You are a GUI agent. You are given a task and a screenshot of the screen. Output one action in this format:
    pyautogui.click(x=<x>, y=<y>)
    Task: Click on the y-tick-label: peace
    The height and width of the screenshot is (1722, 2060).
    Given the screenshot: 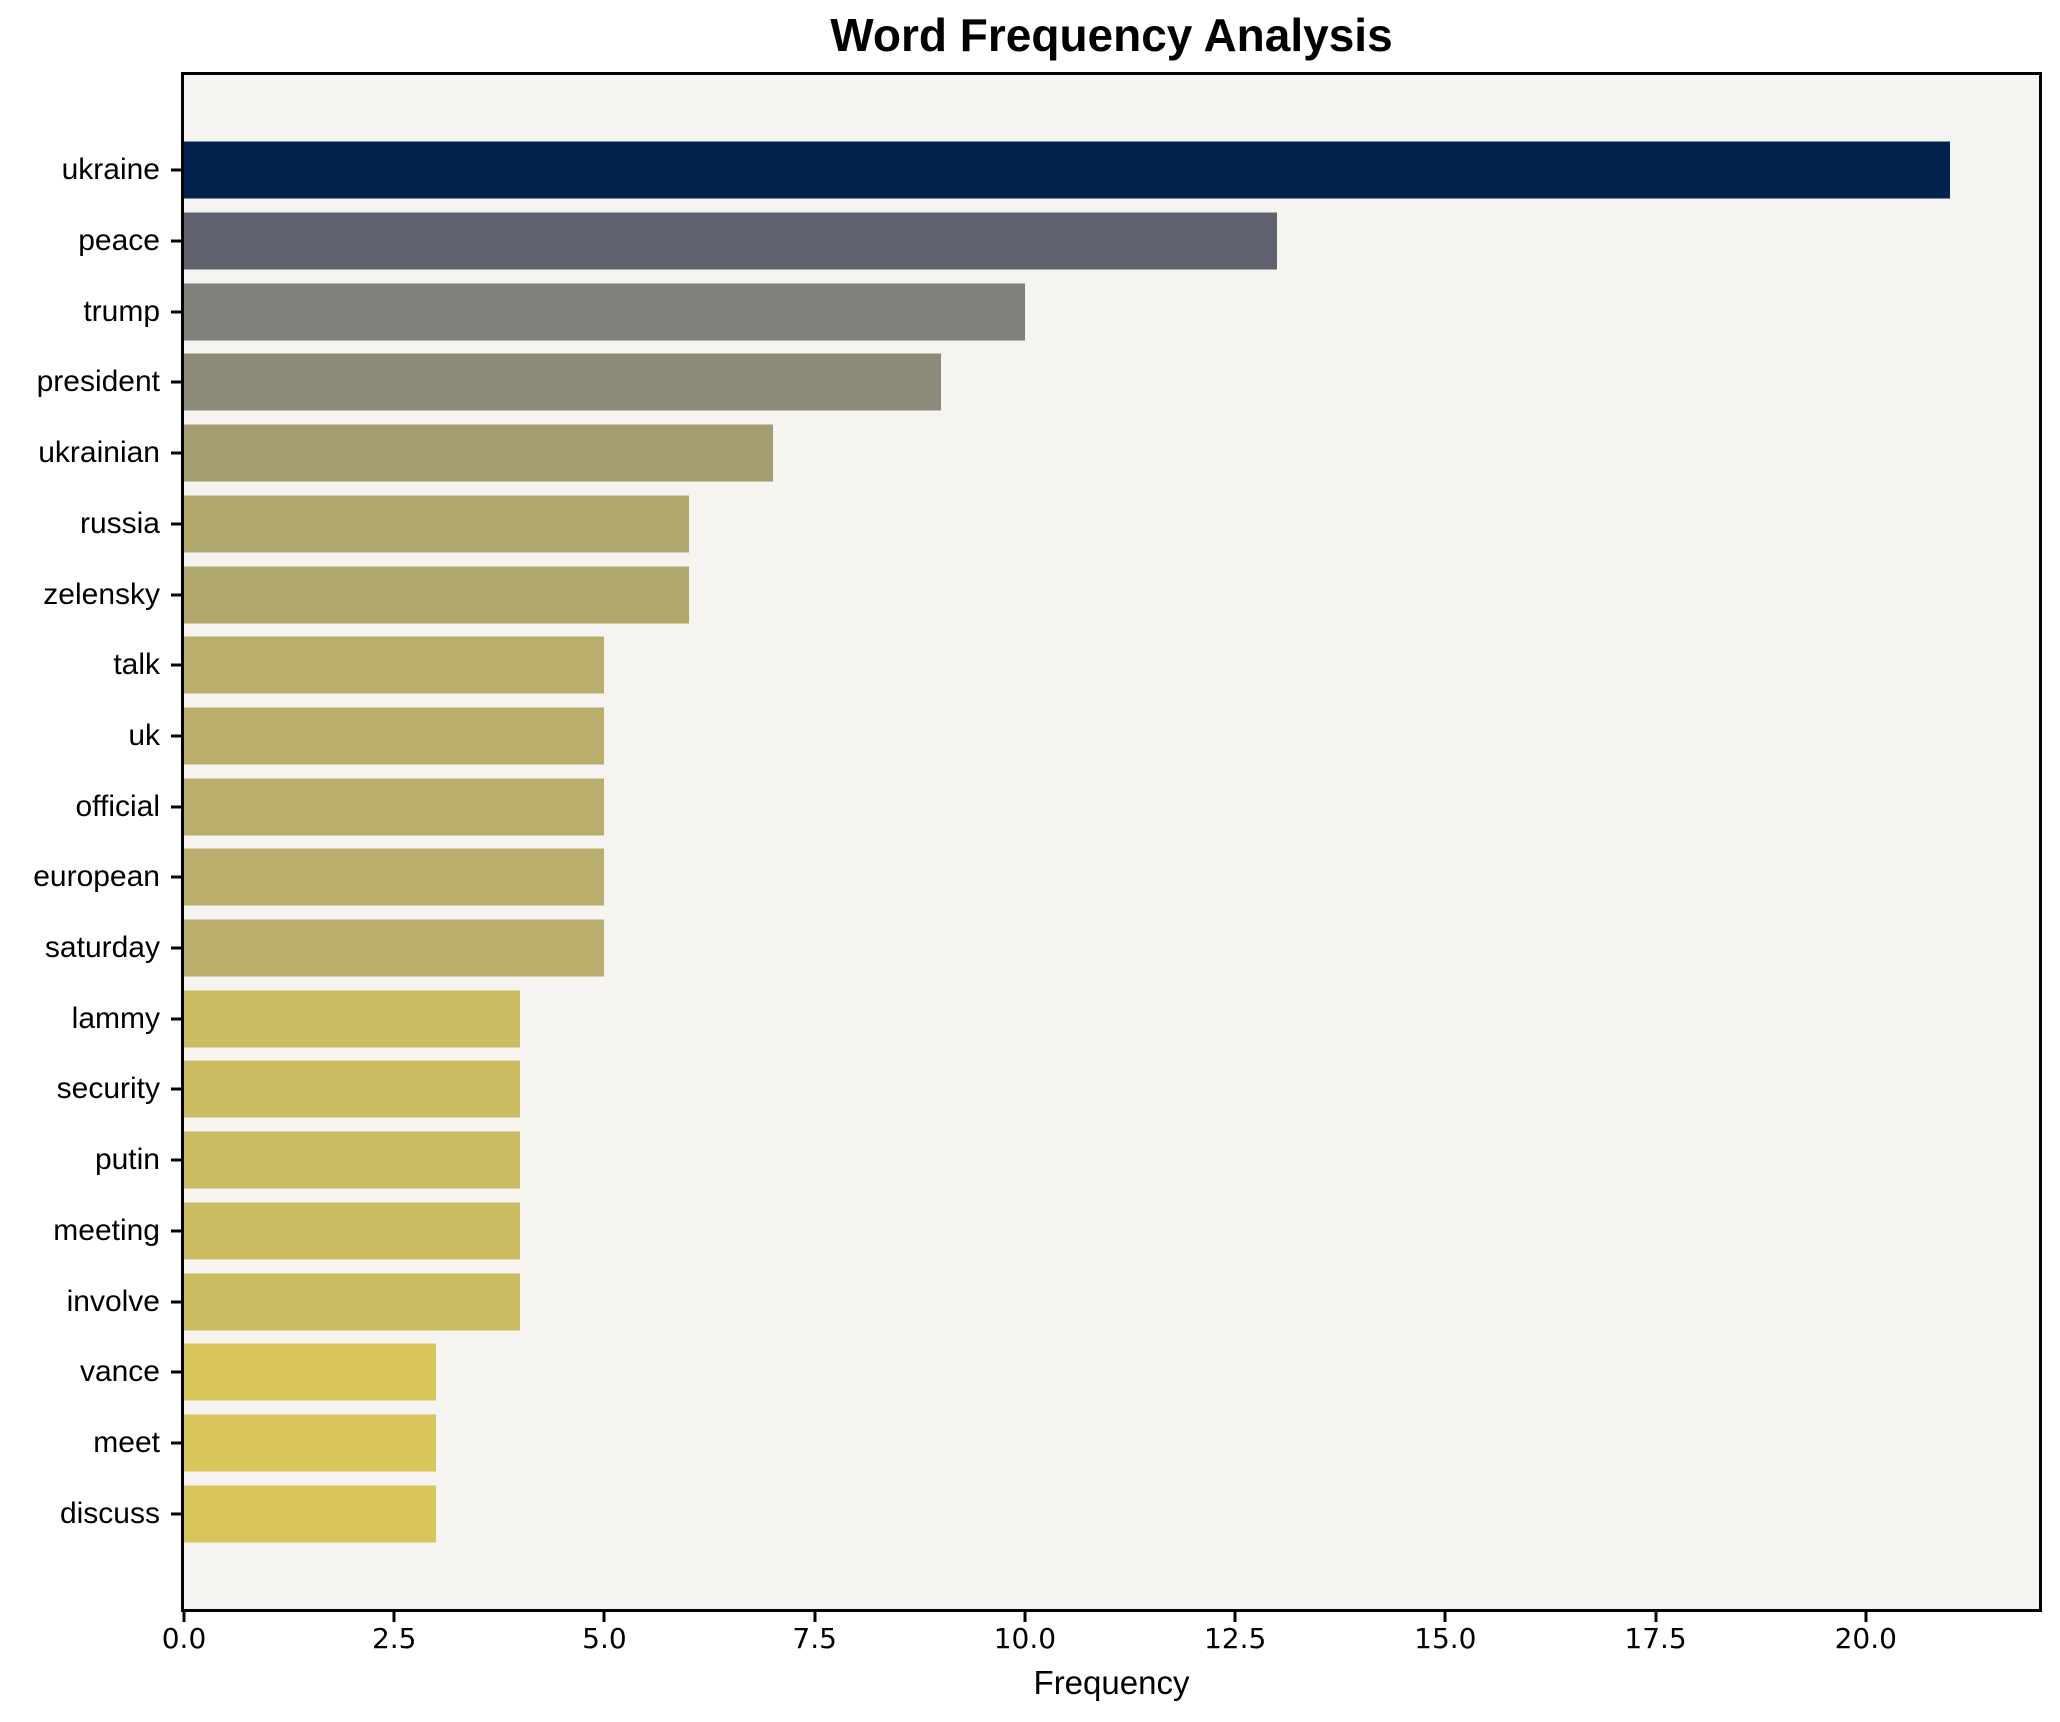 What is the action you would take?
    pyautogui.click(x=119, y=241)
    